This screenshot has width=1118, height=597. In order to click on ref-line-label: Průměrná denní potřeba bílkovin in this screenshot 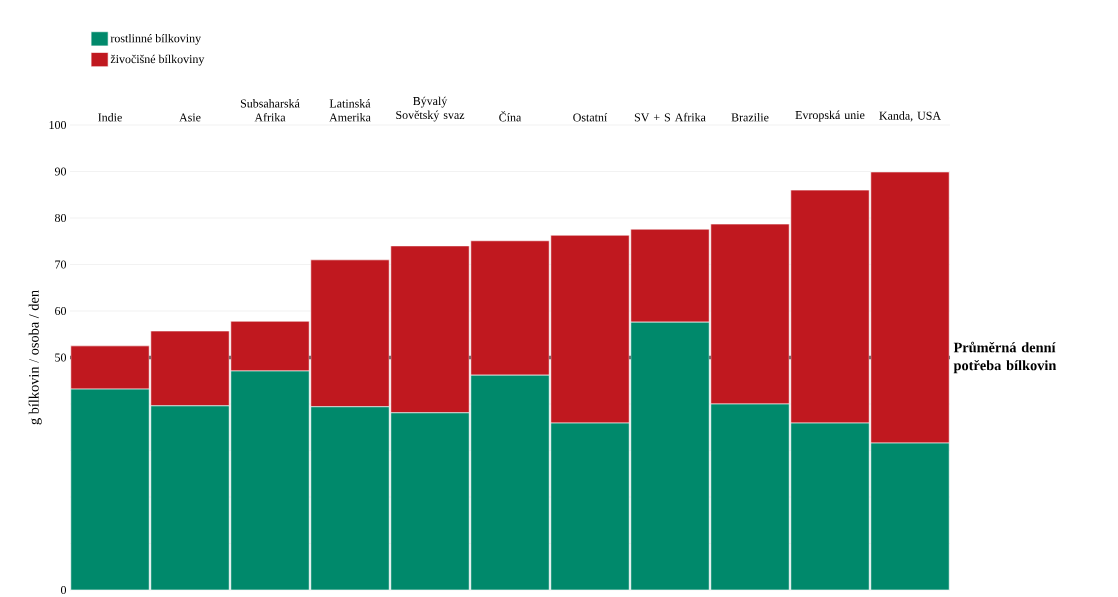, I will do `click(1005, 357)`.